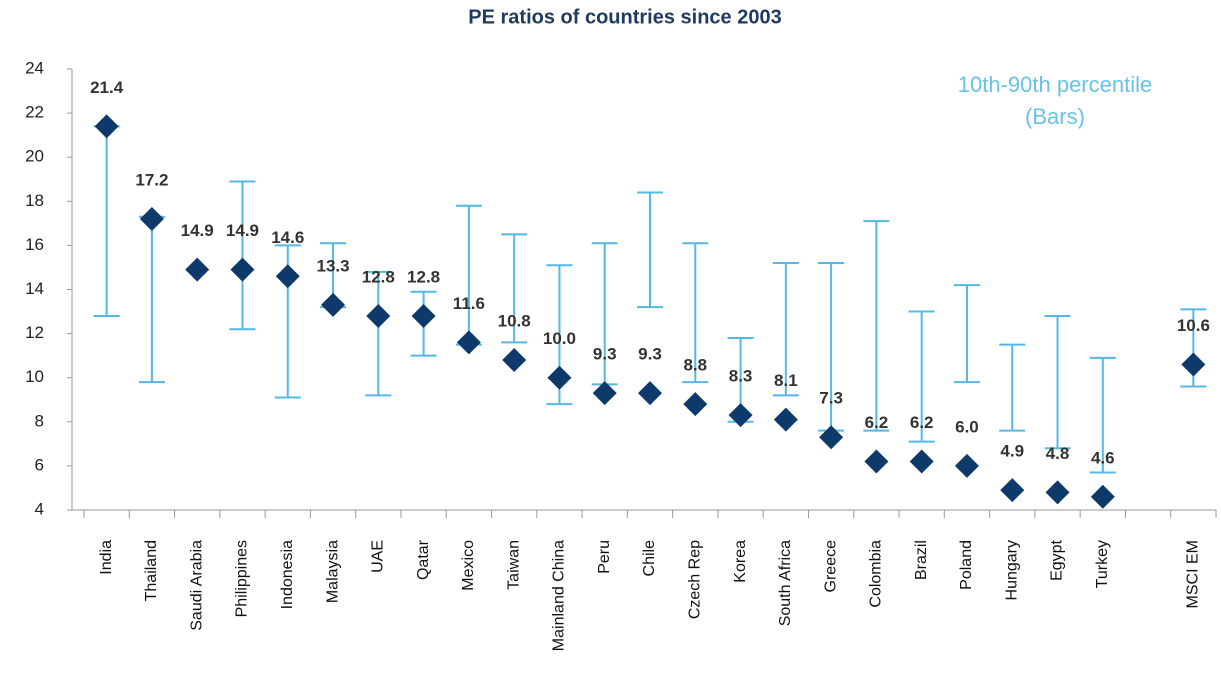 This screenshot has width=1221, height=700. Describe the element at coordinates (559, 595) in the screenshot. I see `x-tick-label: Mainland China` at that location.